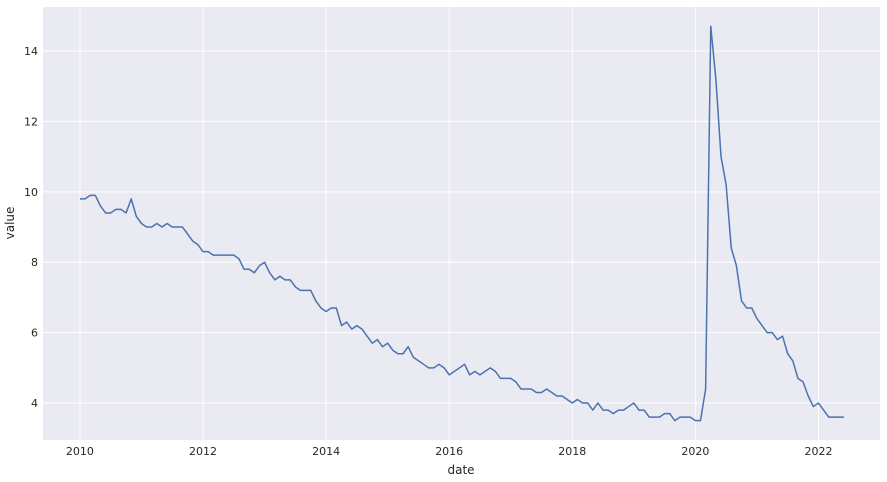 This screenshot has width=887, height=482. I want to click on y-axis-label: value, so click(10, 223).